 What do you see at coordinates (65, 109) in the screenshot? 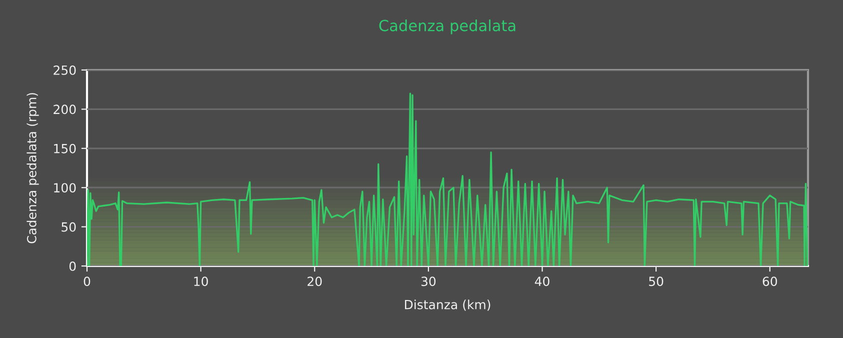
I see `y-tick-label: 200` at bounding box center [65, 109].